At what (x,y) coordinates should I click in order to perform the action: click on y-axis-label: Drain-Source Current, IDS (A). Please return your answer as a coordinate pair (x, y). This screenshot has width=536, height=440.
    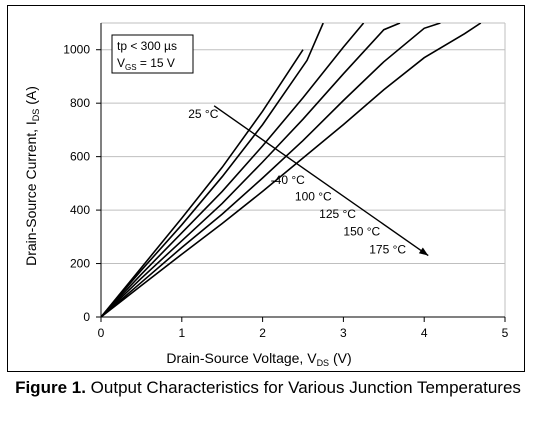
    Looking at the image, I should click on (32, 176).